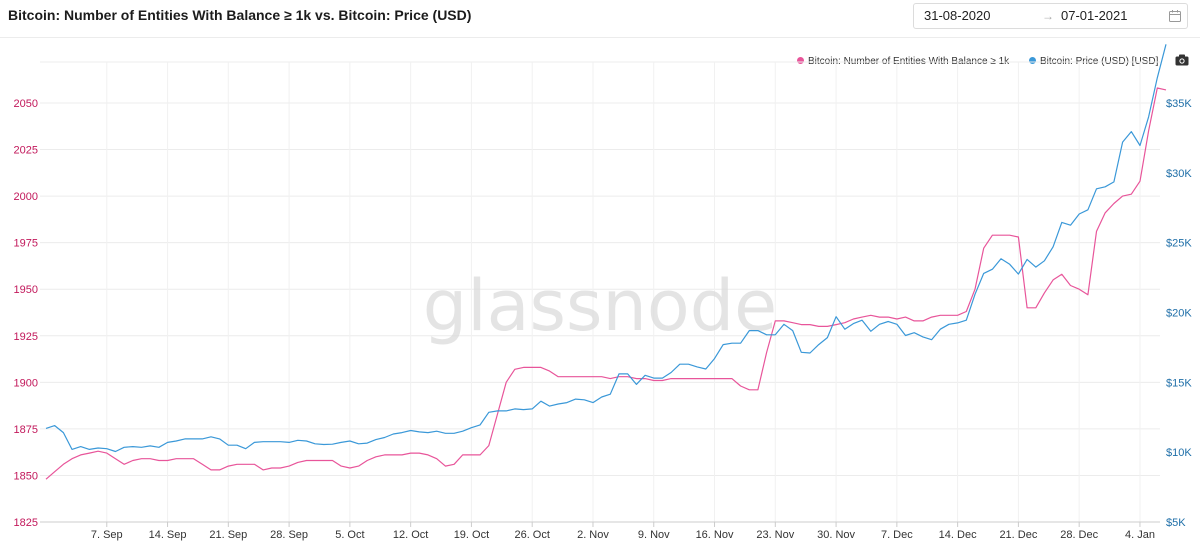 This screenshot has height=548, width=1200. What do you see at coordinates (593, 535) in the screenshot?
I see `x-tick-label: 2. Nov` at bounding box center [593, 535].